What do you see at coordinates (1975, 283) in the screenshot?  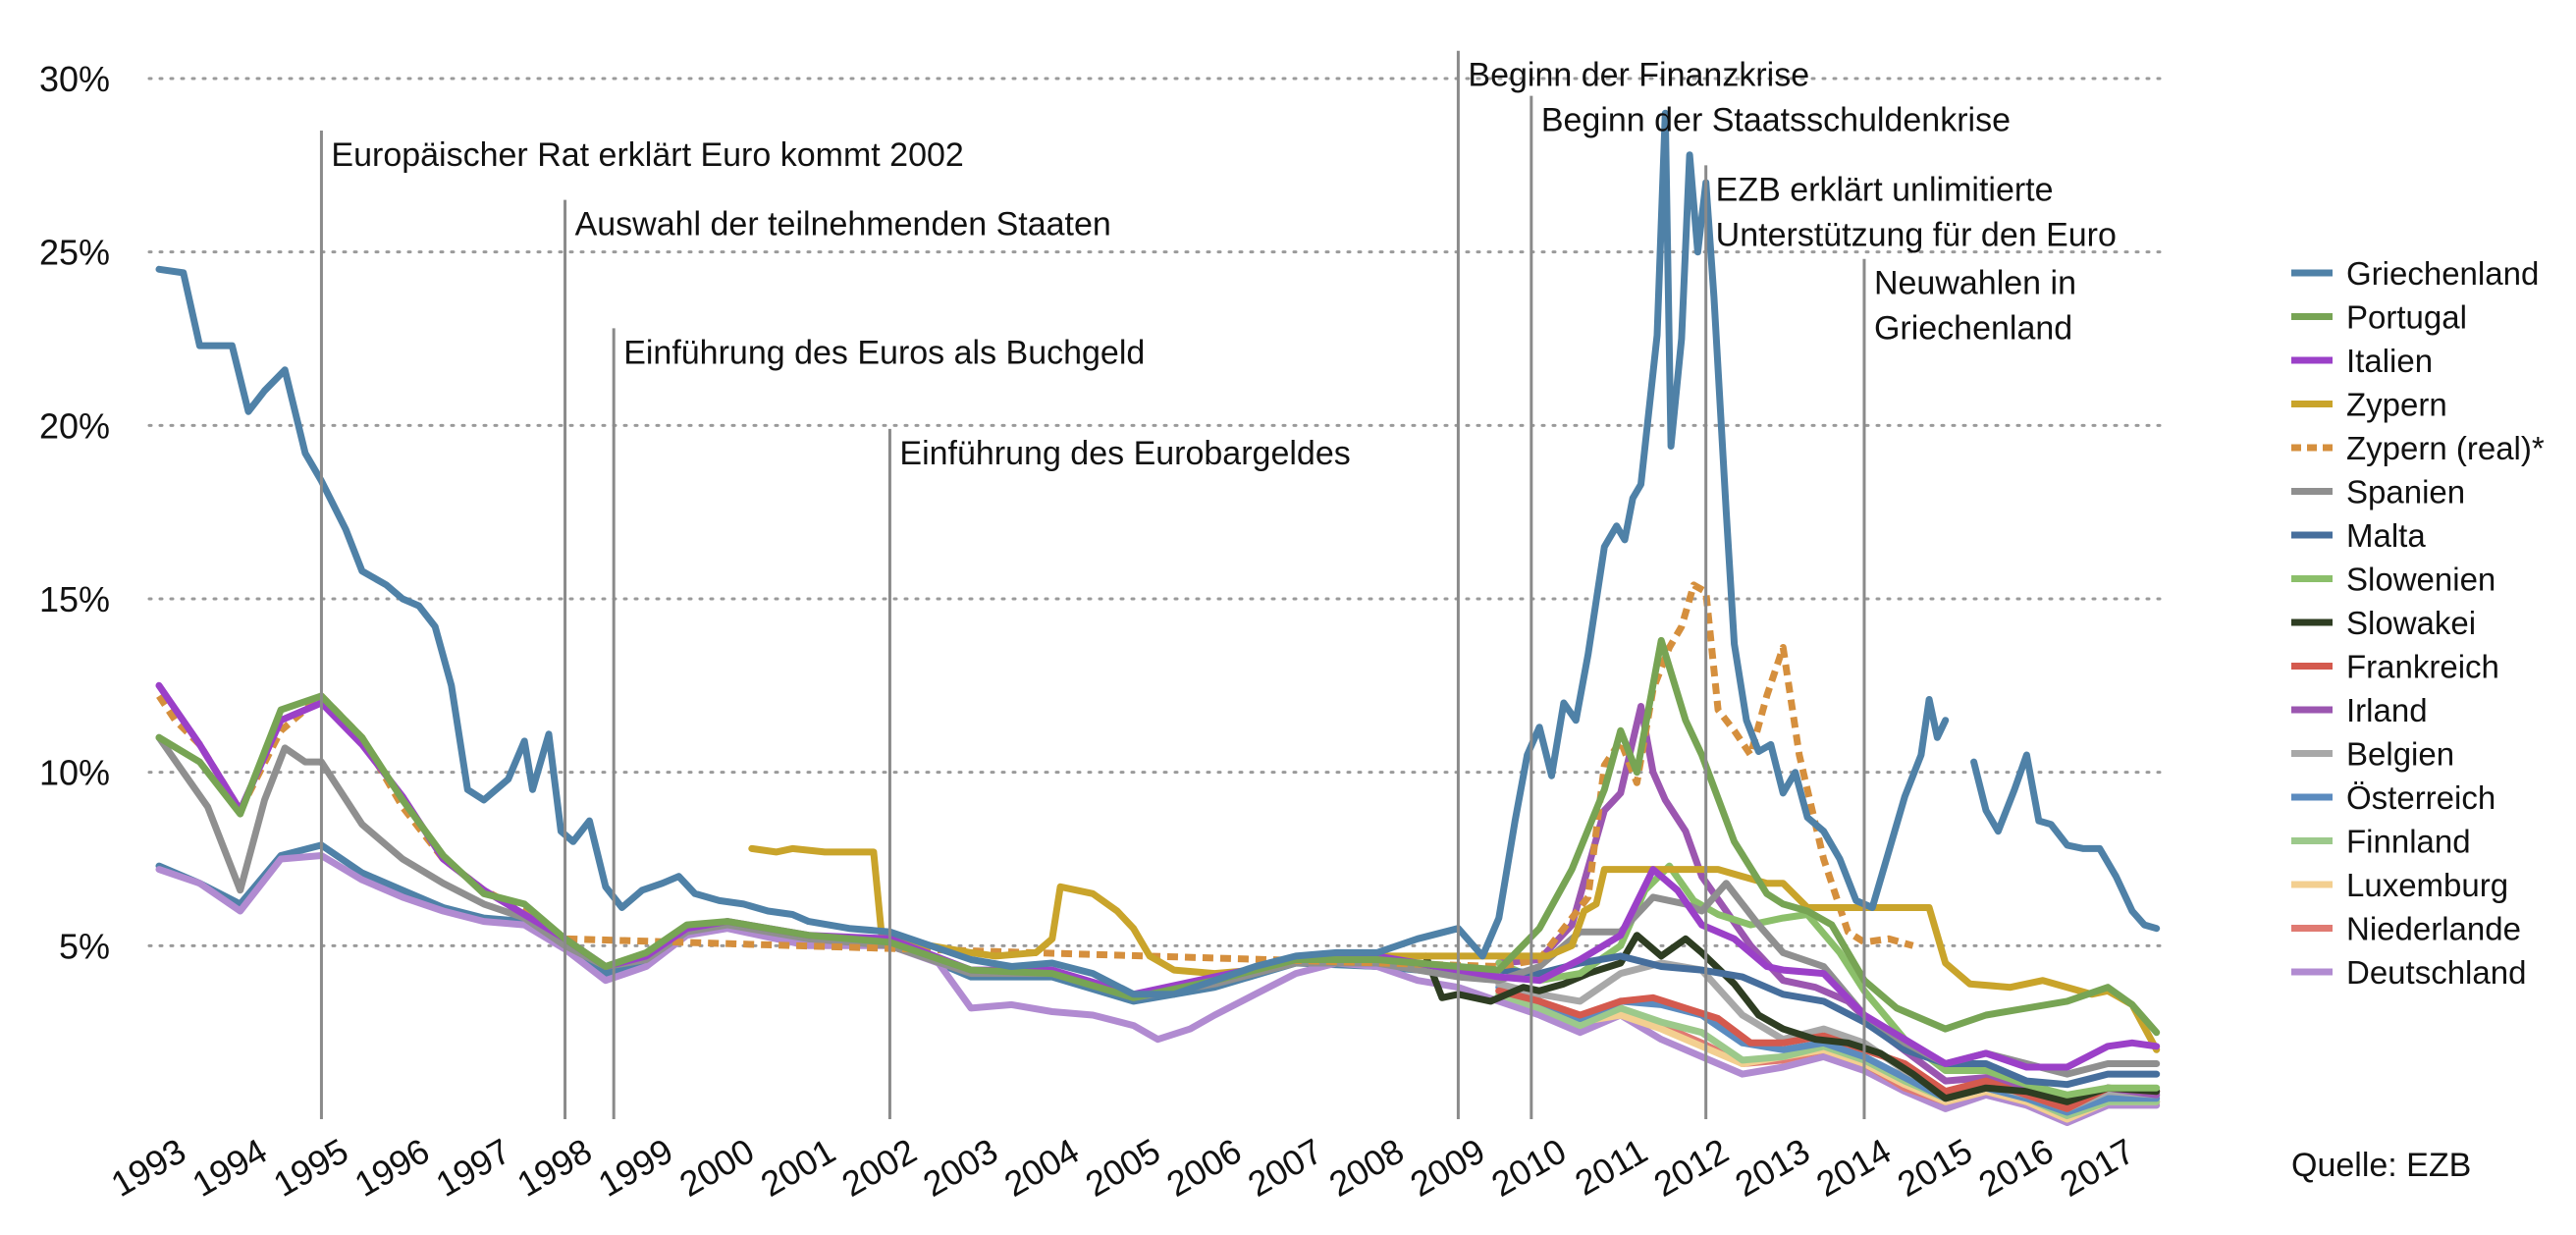 I see `event-label: Neuwahlen in` at bounding box center [1975, 283].